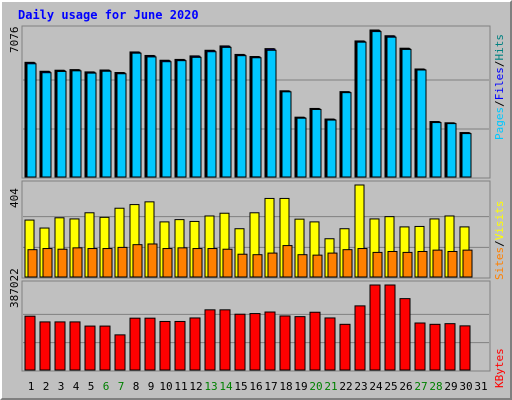  What do you see at coordinates (14, 40) in the screenshot?
I see `panel-max-label: 7076` at bounding box center [14, 40].